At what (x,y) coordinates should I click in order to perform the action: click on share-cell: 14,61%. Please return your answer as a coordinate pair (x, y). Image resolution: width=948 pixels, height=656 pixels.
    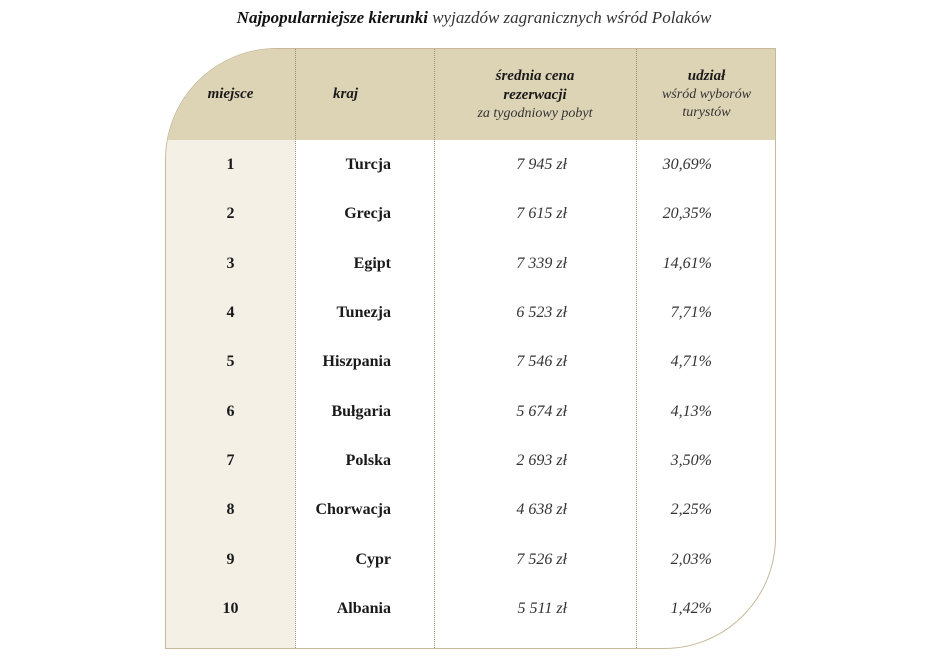
    Looking at the image, I should click on (687, 263).